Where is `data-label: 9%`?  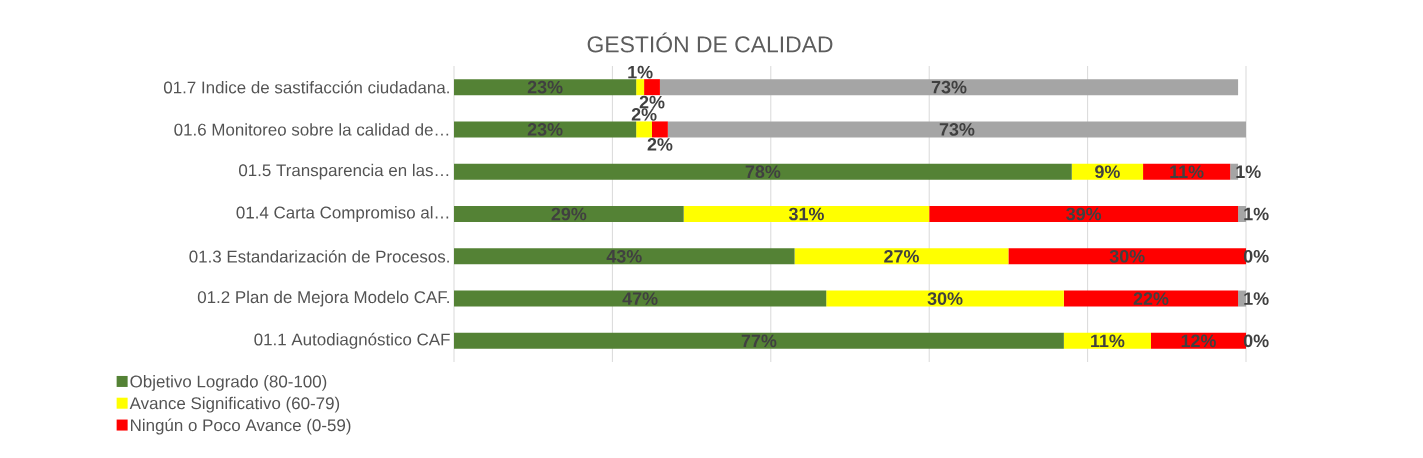
data-label: 9% is located at coordinates (1107, 172).